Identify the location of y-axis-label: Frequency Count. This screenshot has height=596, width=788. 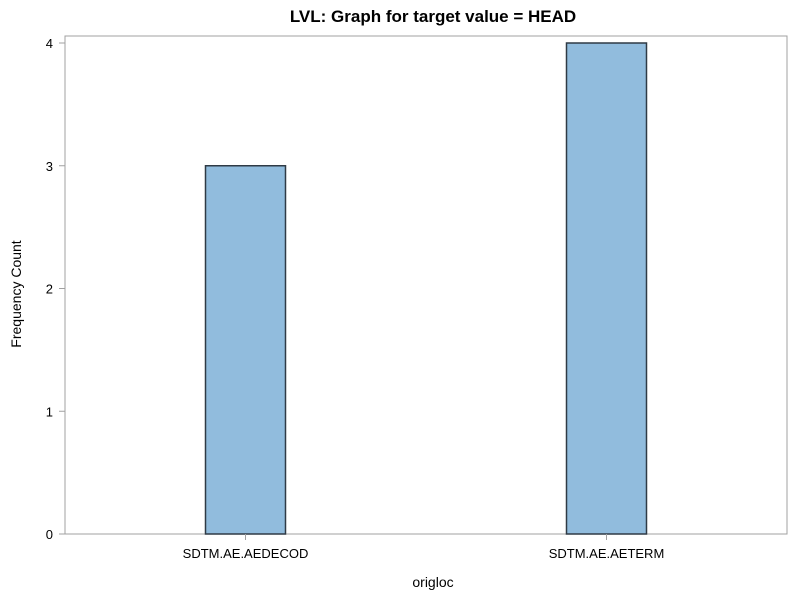
(16, 294).